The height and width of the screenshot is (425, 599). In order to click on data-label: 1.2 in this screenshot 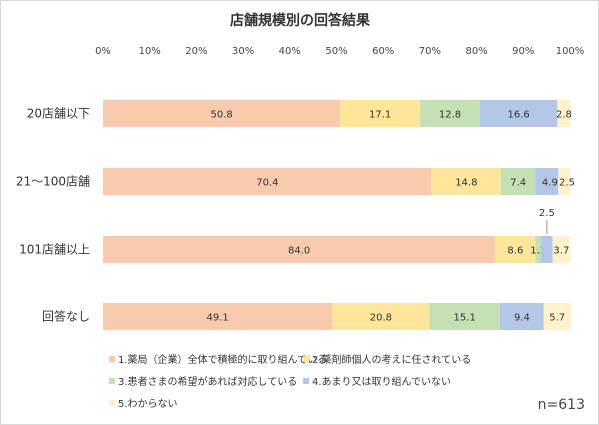, I will do `click(538, 251)`.